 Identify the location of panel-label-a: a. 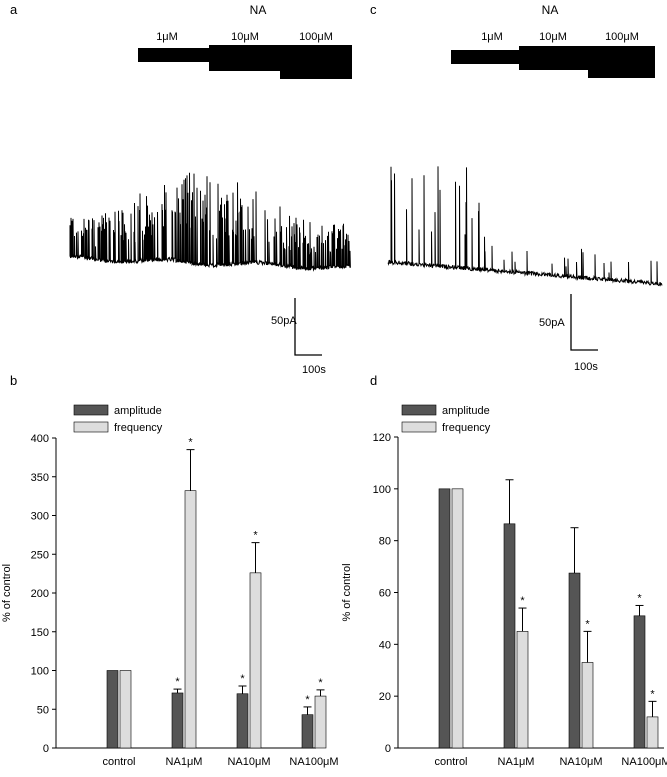
(14, 9).